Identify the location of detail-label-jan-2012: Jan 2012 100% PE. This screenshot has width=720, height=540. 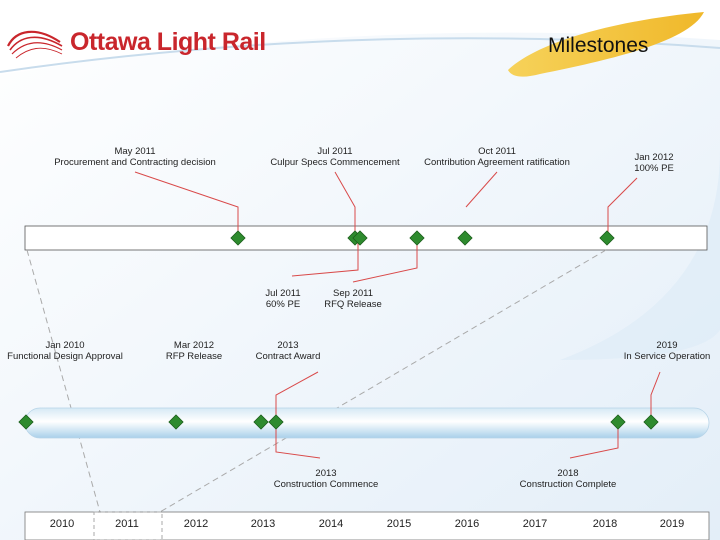
(654, 163).